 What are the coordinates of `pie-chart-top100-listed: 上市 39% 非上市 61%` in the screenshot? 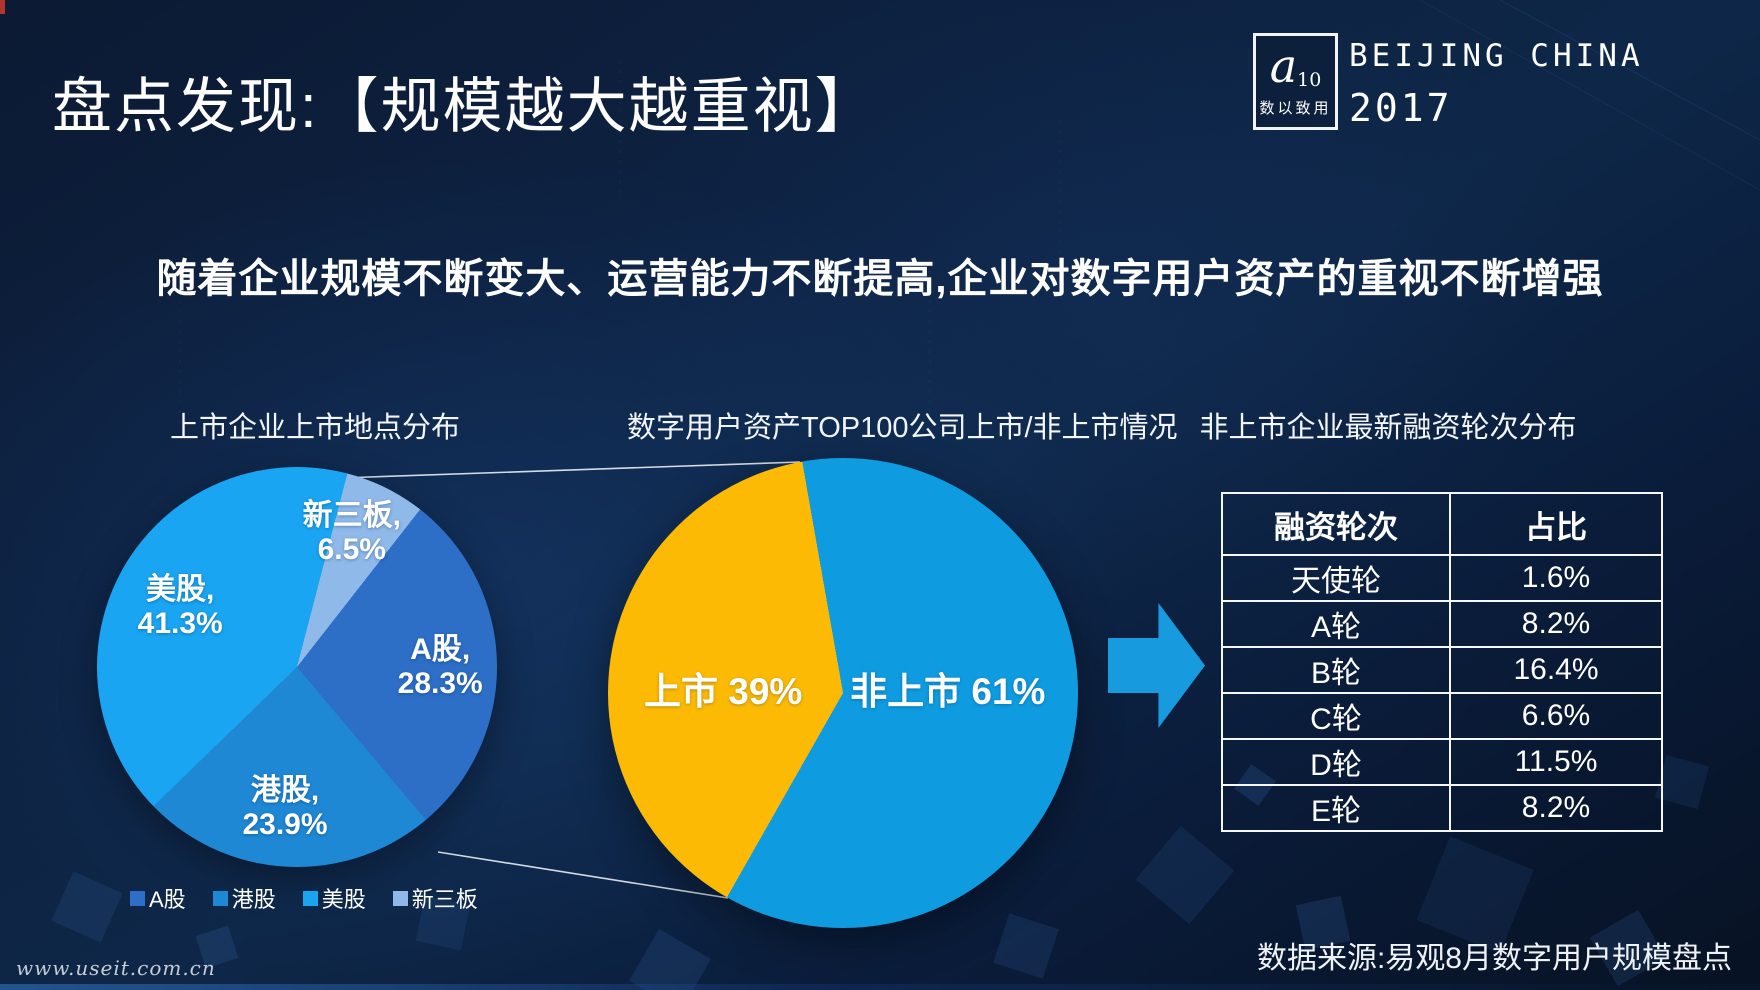 It's located at (843, 693).